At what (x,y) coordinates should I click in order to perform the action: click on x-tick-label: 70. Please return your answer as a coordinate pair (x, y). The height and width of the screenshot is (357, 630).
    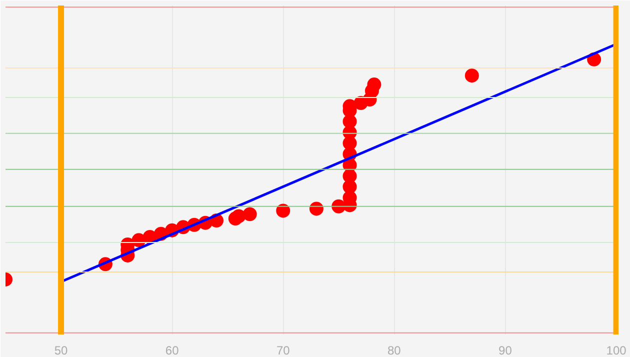
    Looking at the image, I should click on (283, 350).